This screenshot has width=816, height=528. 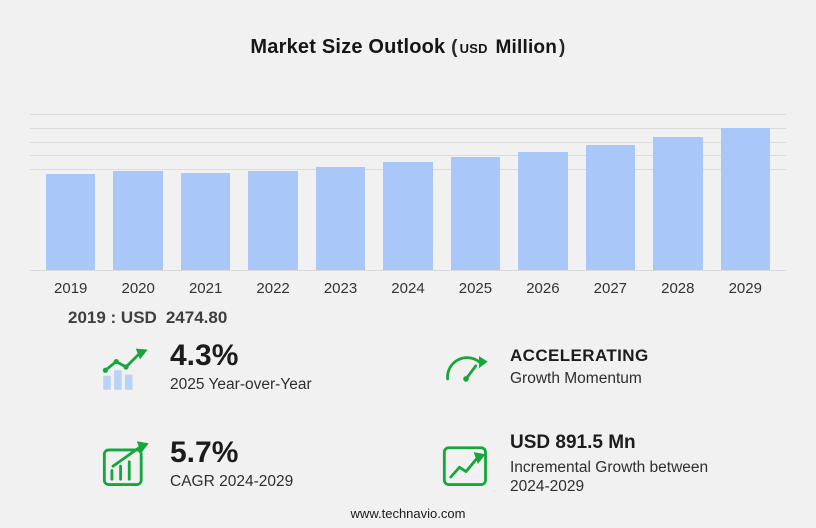 I want to click on stat-cagr-caption: CAGR 2024-2029, so click(x=232, y=481).